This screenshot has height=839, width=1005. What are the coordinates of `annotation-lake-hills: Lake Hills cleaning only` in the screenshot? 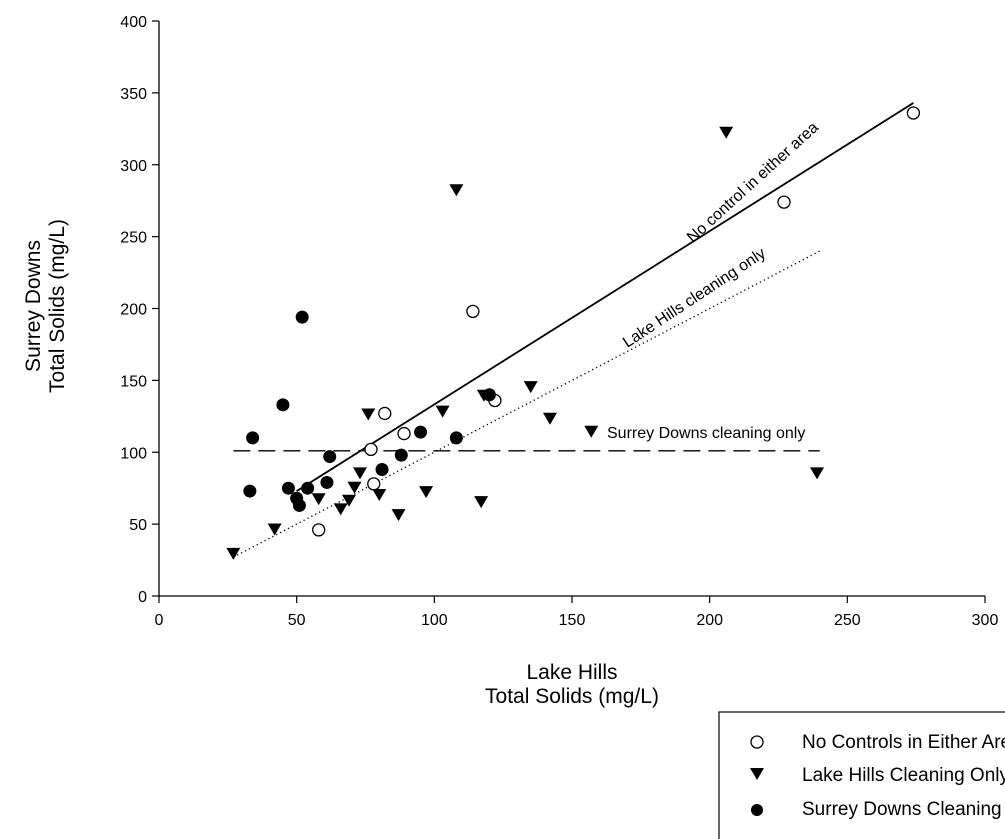 It's located at (694, 298).